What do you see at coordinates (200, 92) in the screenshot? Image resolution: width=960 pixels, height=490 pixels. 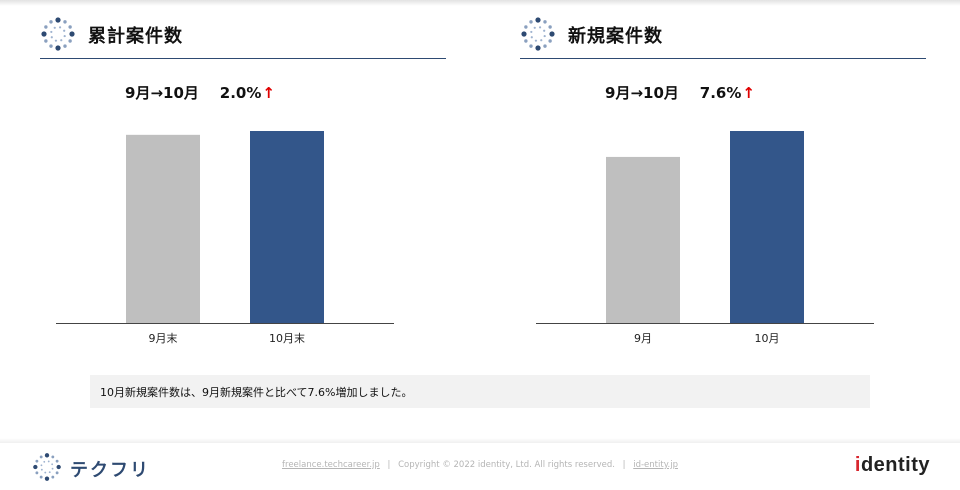 I see `change-summary: 9月→10月 2.0%↑` at bounding box center [200, 92].